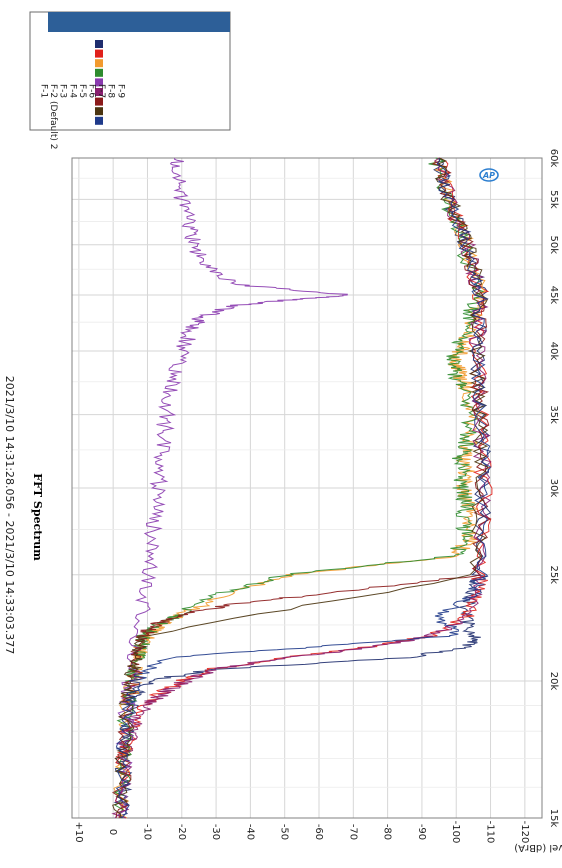  I want to click on y-tick-label: -50, so click(284, 832).